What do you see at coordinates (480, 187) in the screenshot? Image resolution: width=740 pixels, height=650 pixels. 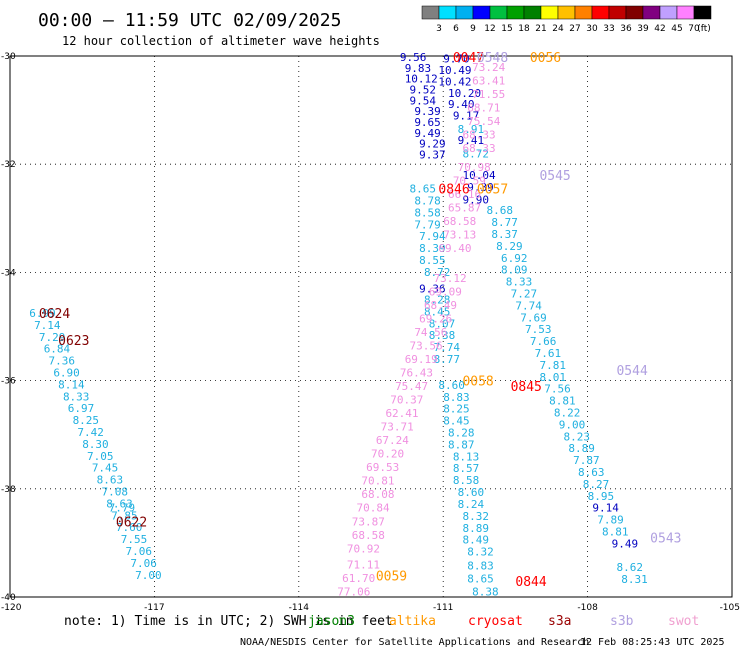 I see `wave-height-point: 9.39` at bounding box center [480, 187].